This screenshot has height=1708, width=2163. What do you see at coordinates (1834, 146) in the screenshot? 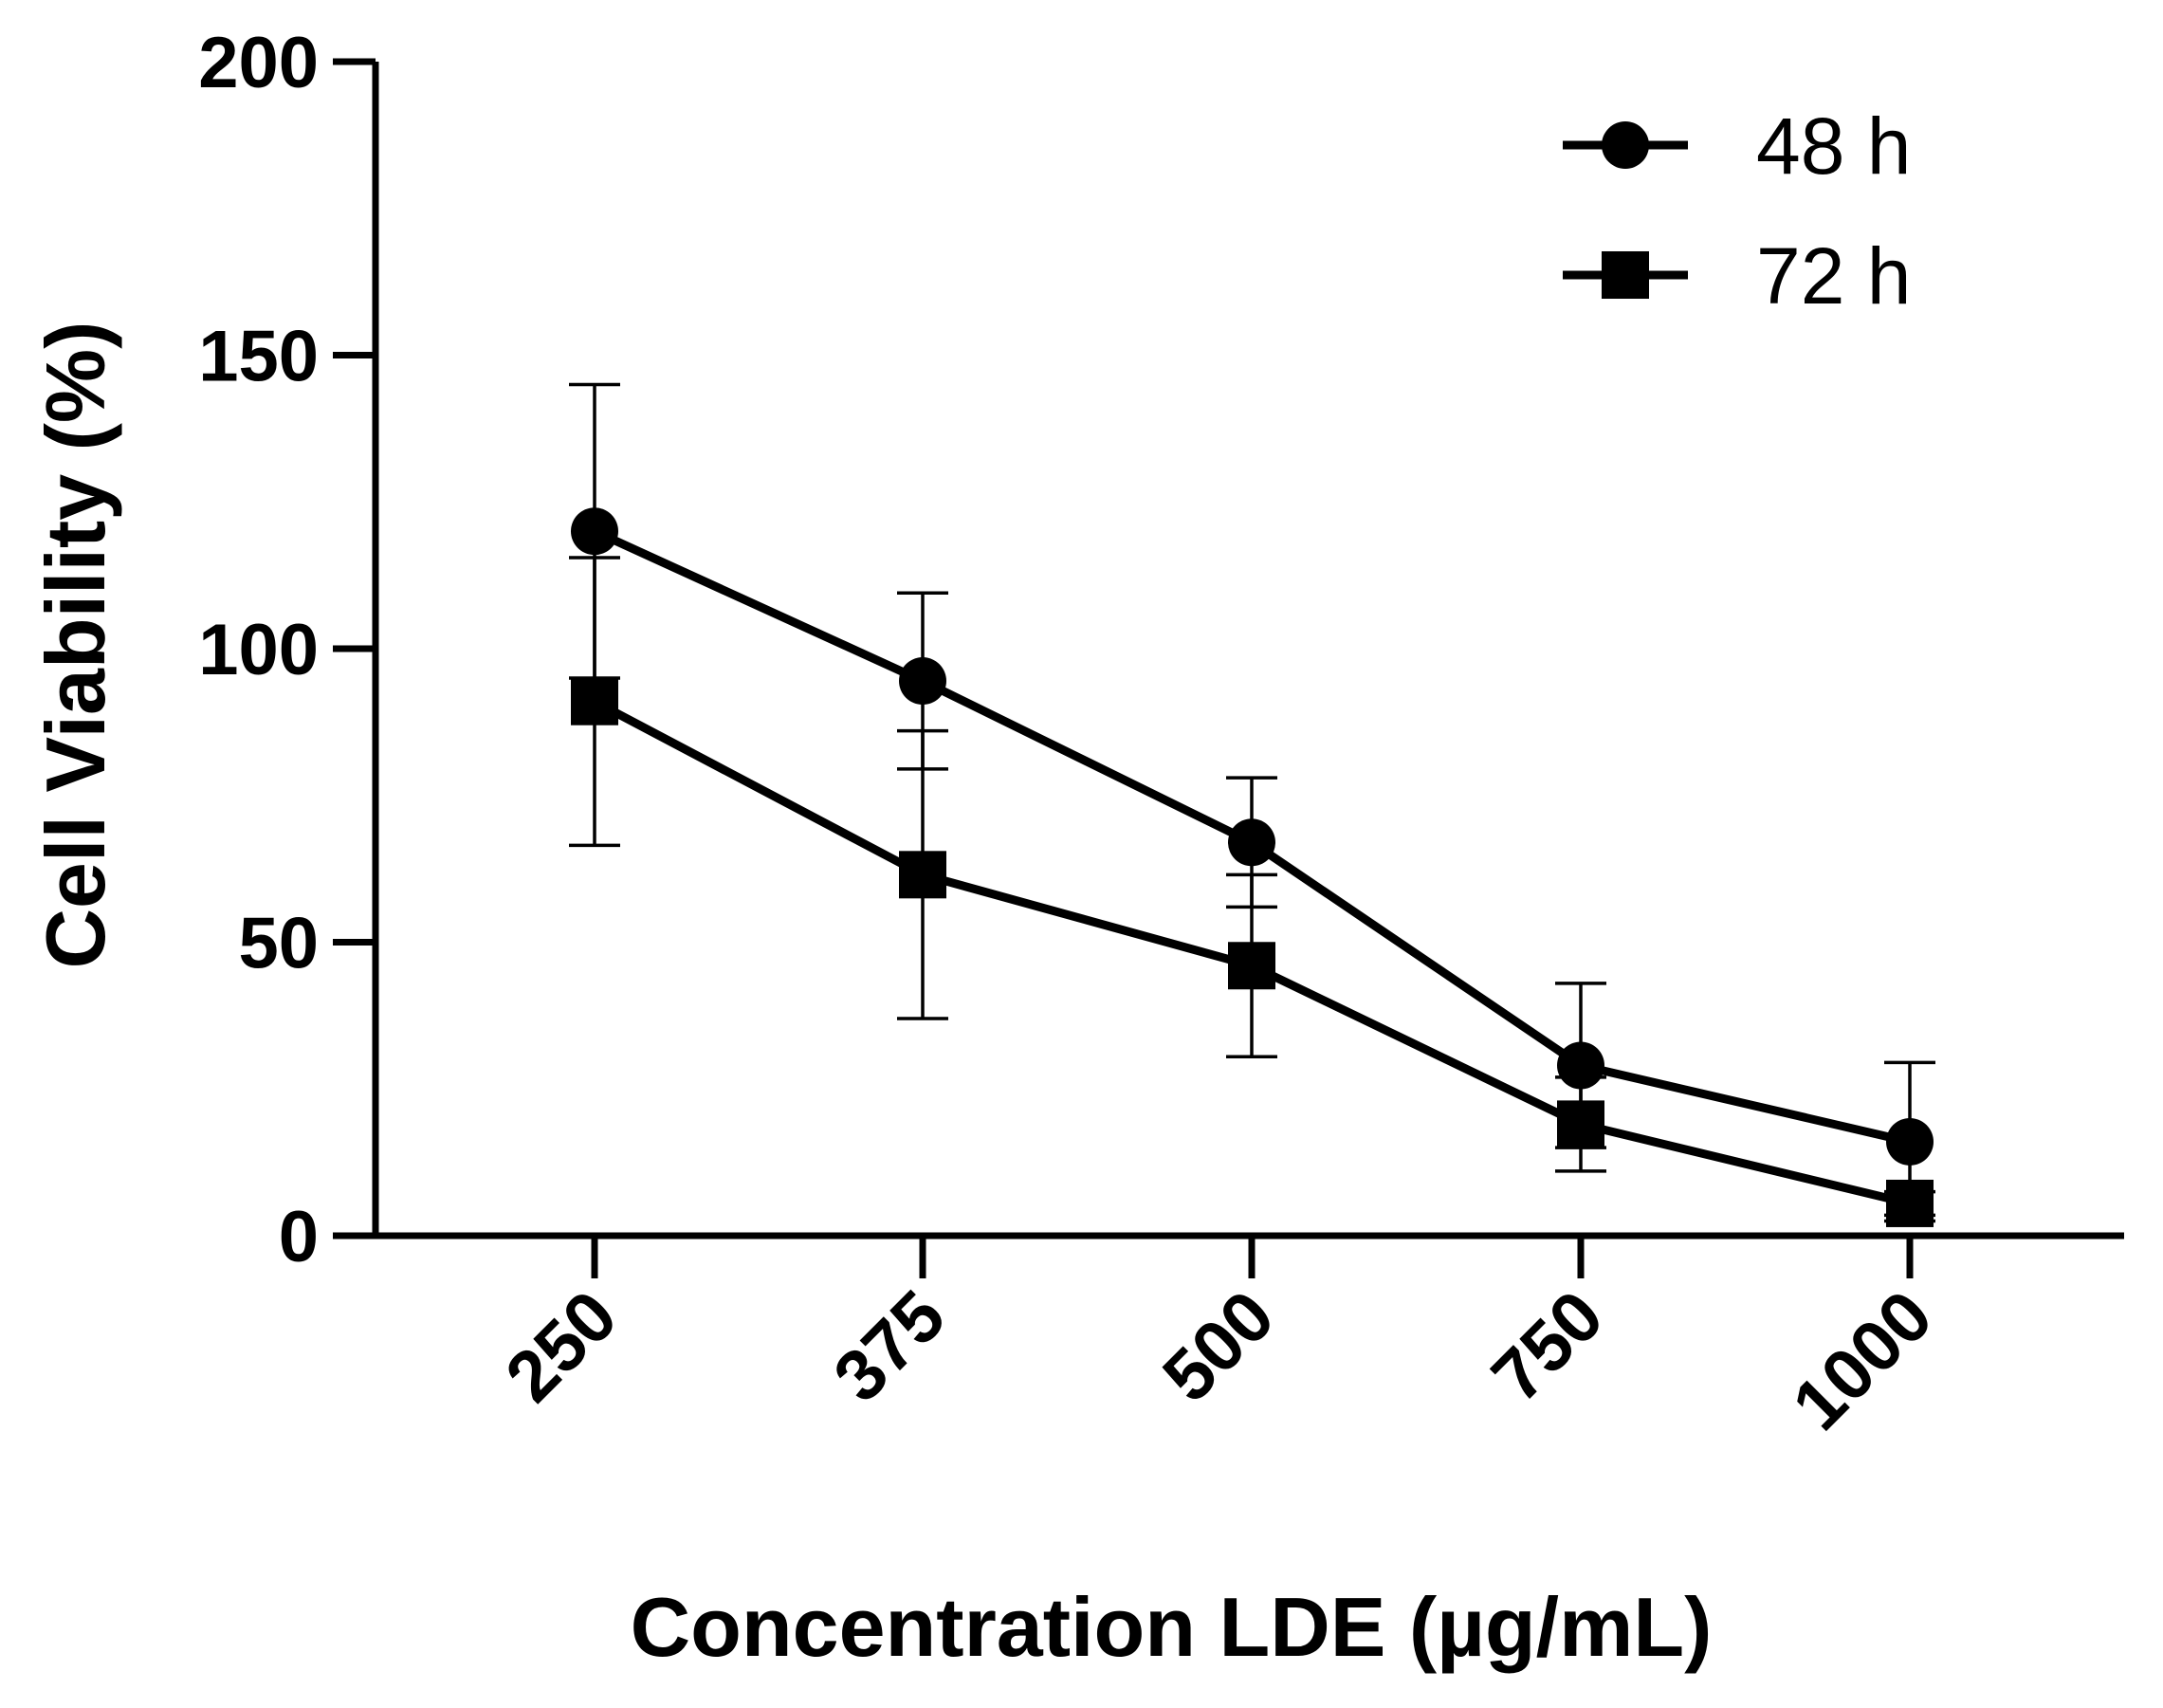
I see `legend-label: 48 h` at bounding box center [1834, 146].